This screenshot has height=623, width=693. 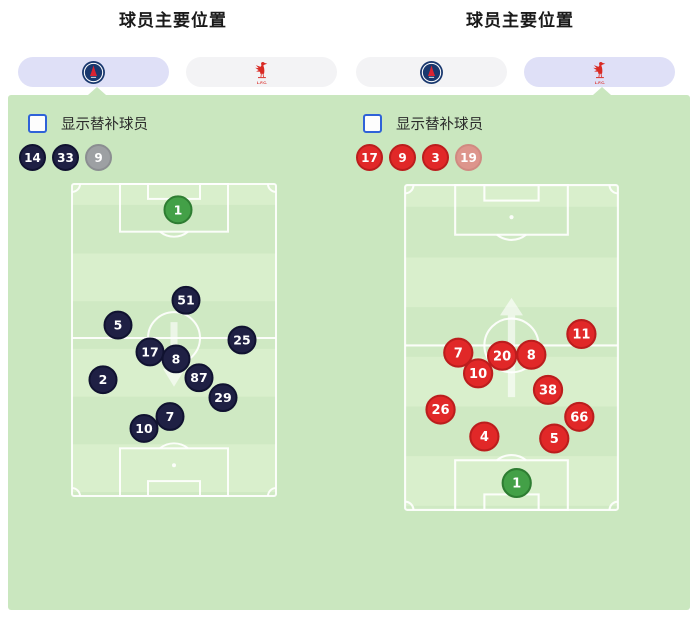 I want to click on player-marker: 66, so click(x=579, y=416).